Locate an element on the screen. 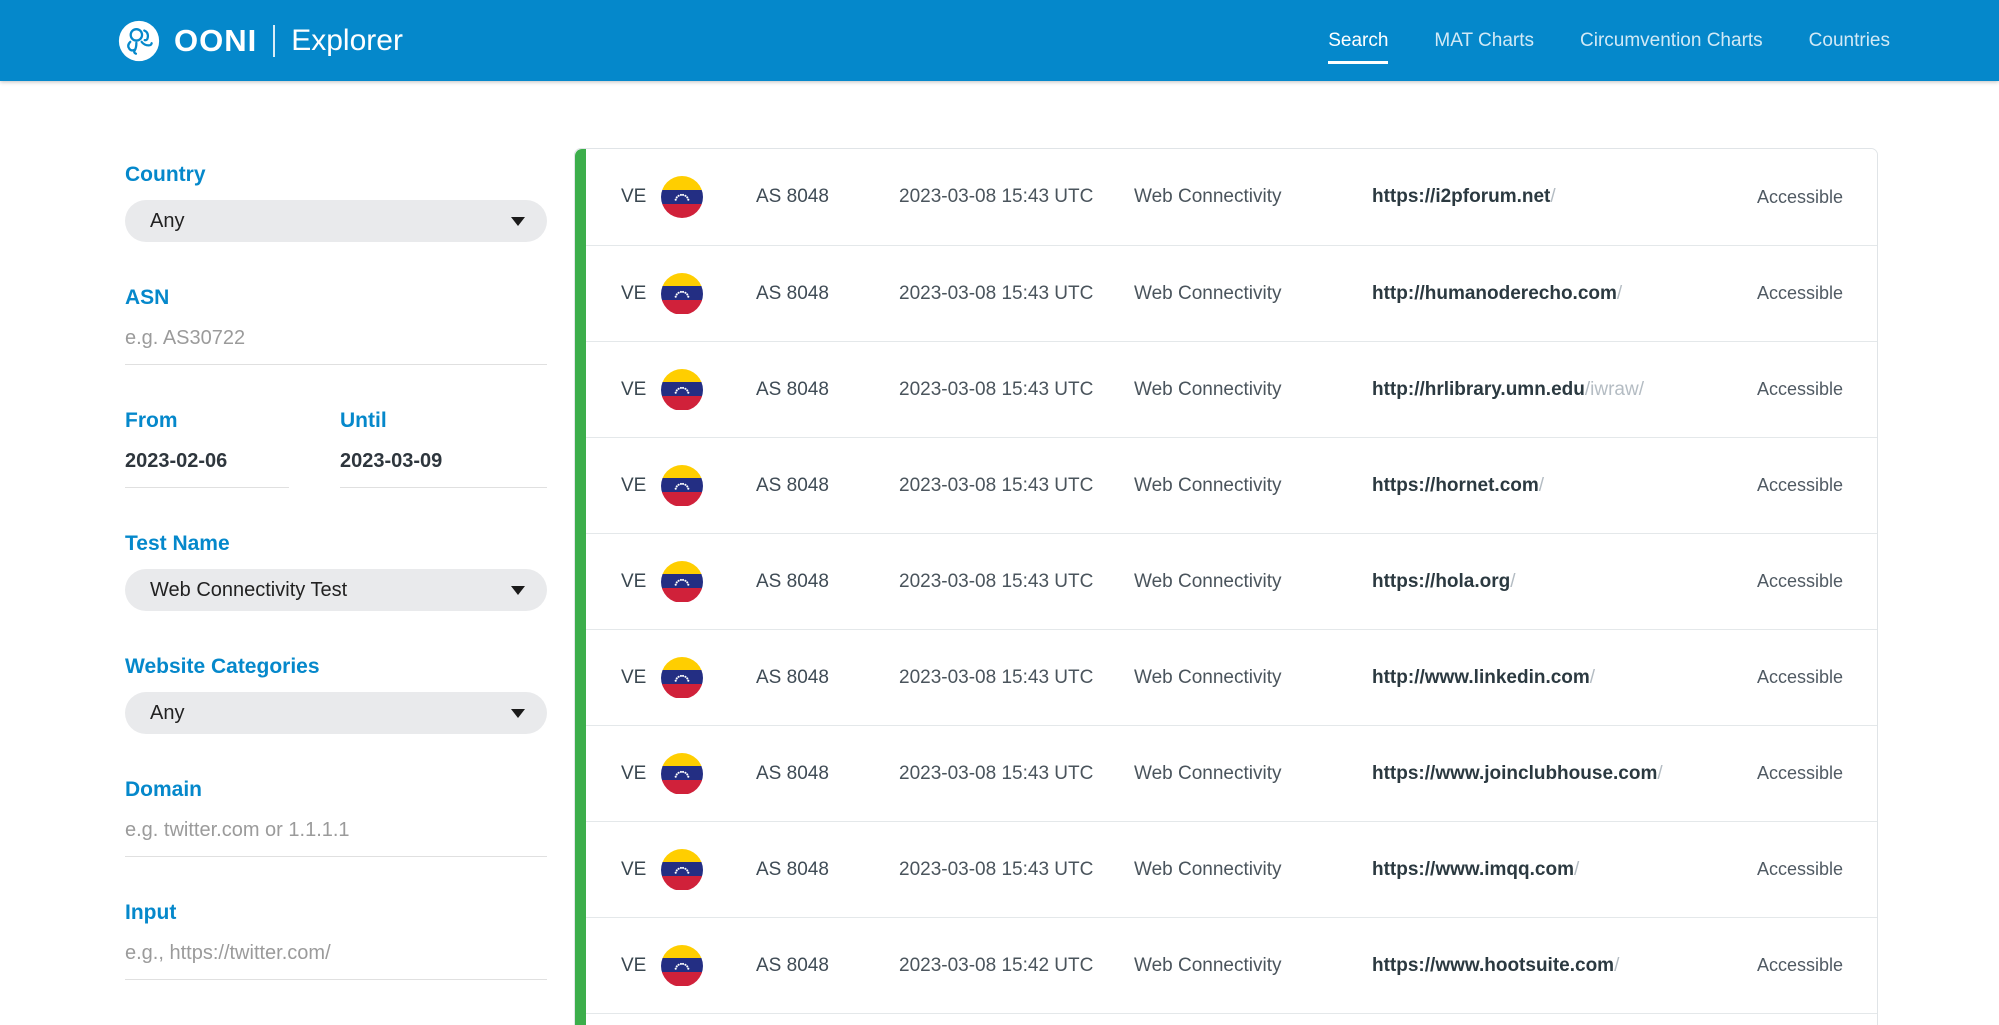  country-select: Any is located at coordinates (336, 221).